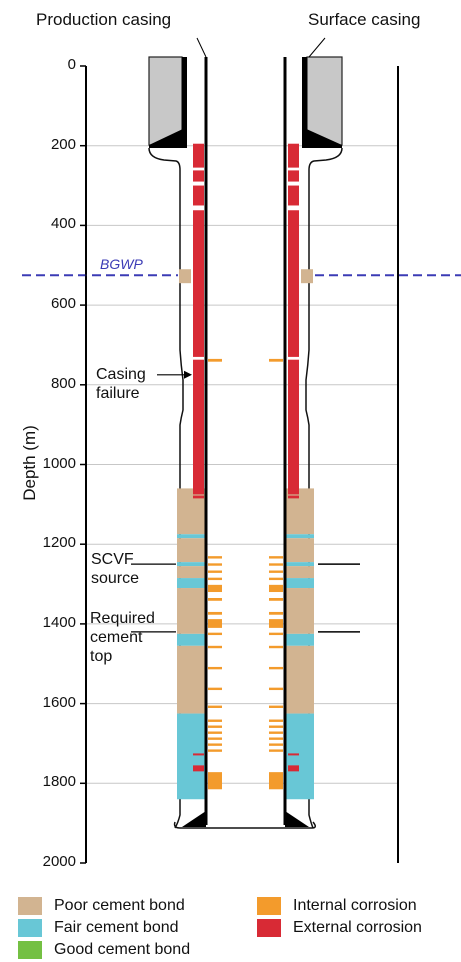  I want to click on external-corrosion-swatch, so click(269, 928).